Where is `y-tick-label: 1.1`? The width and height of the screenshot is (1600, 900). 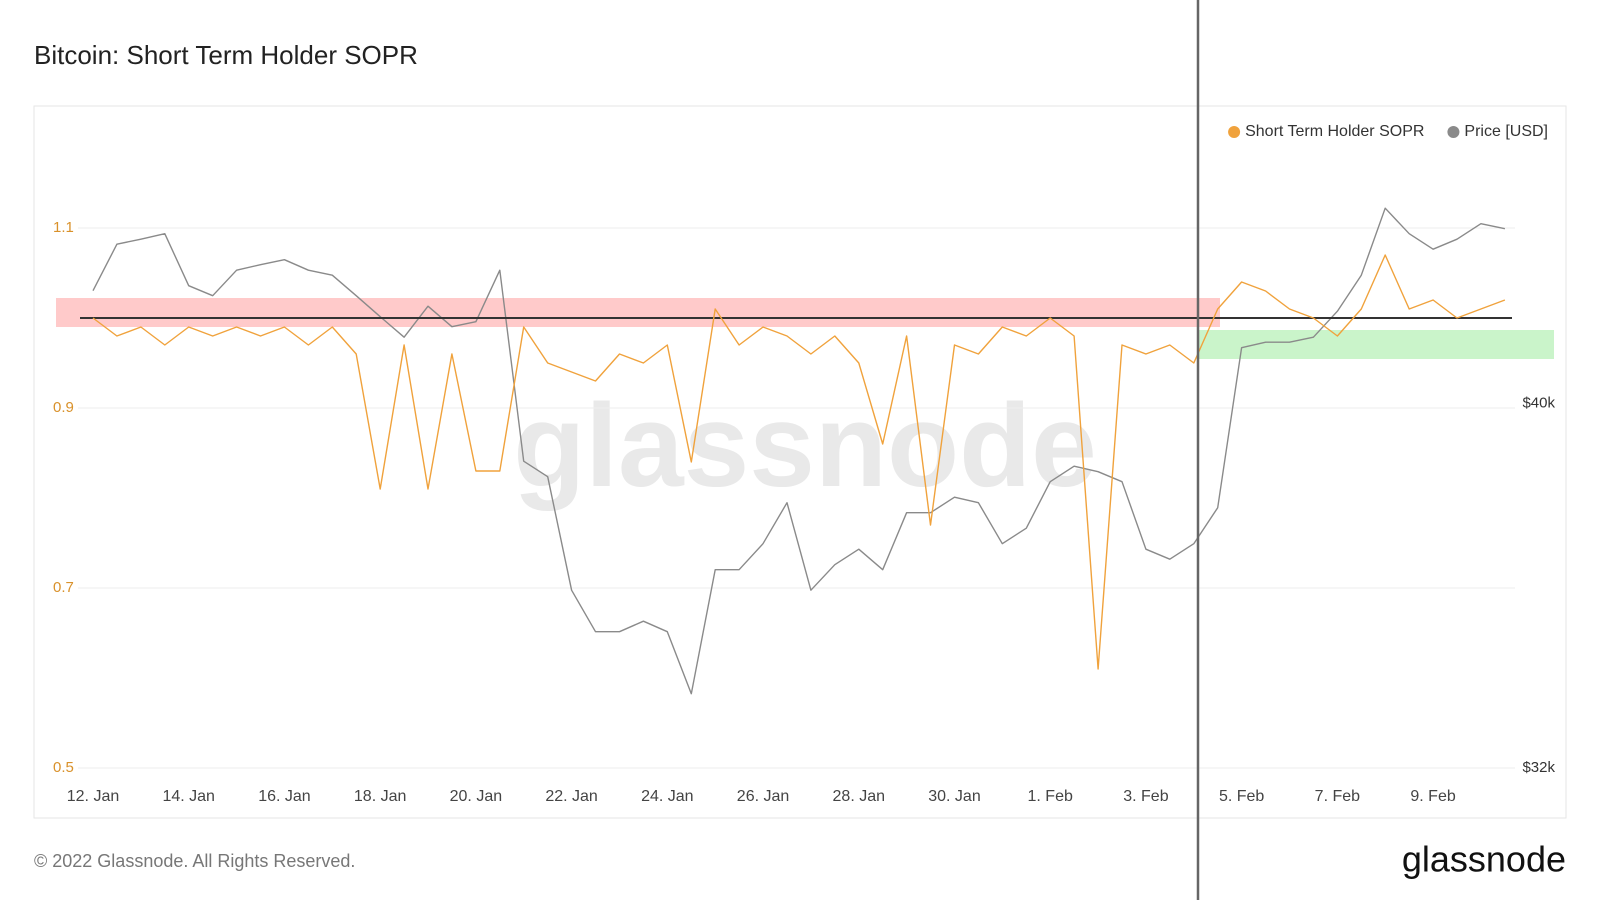 y-tick-label: 1.1 is located at coordinates (63, 227).